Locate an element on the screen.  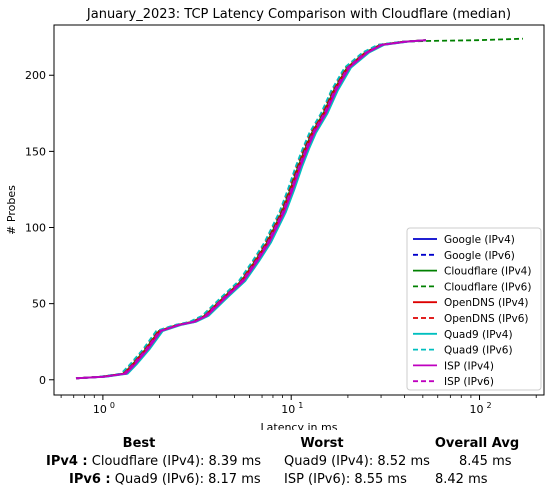
y-axis-label: # Probes is located at coordinates (11, 210).